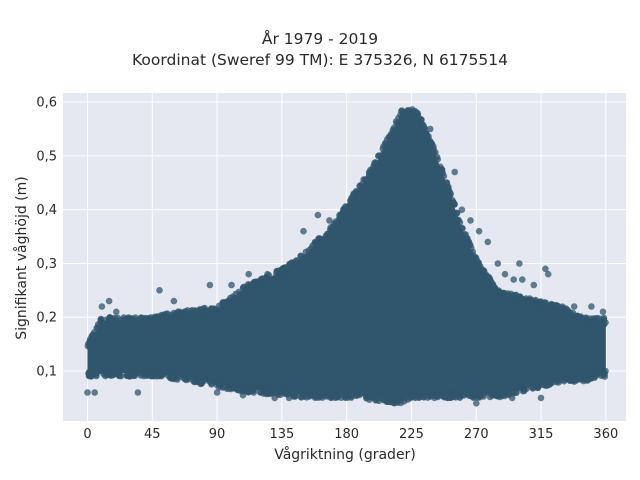 The height and width of the screenshot is (480, 640). I want to click on x-tick-label: 270, so click(476, 434).